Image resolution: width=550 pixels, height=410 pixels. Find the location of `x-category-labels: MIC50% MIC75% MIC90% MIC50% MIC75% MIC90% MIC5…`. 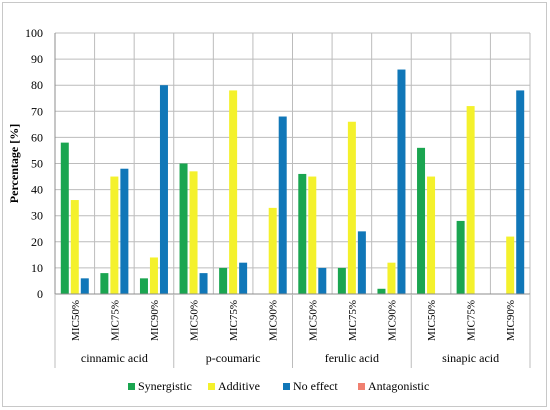

x-category-labels: MIC50% MIC75% MIC90% MIC50% MIC75% MIC90% MIC5… is located at coordinates (293, 320).